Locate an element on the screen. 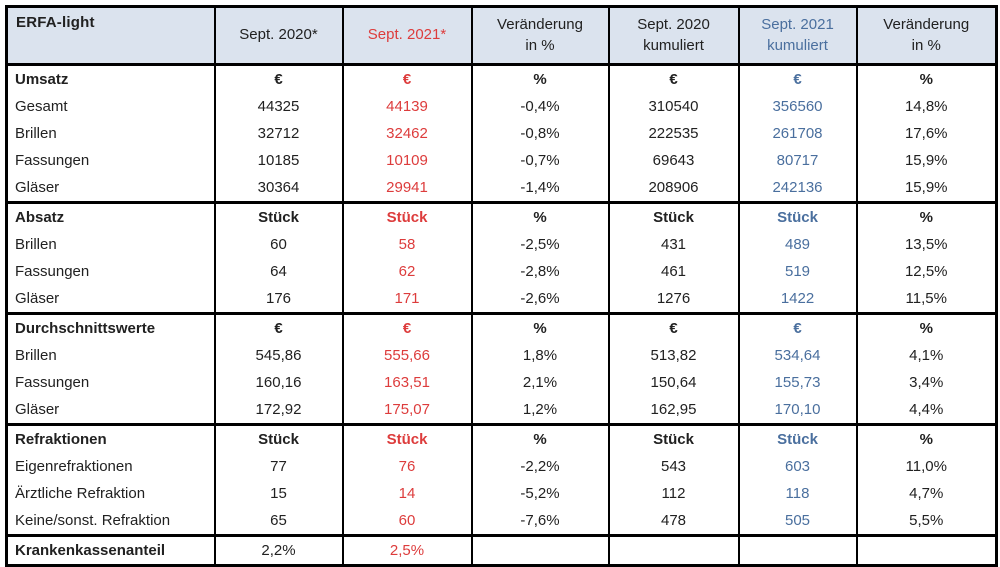 The height and width of the screenshot is (567, 1000). value-cell: 513,82 is located at coordinates (673, 355).